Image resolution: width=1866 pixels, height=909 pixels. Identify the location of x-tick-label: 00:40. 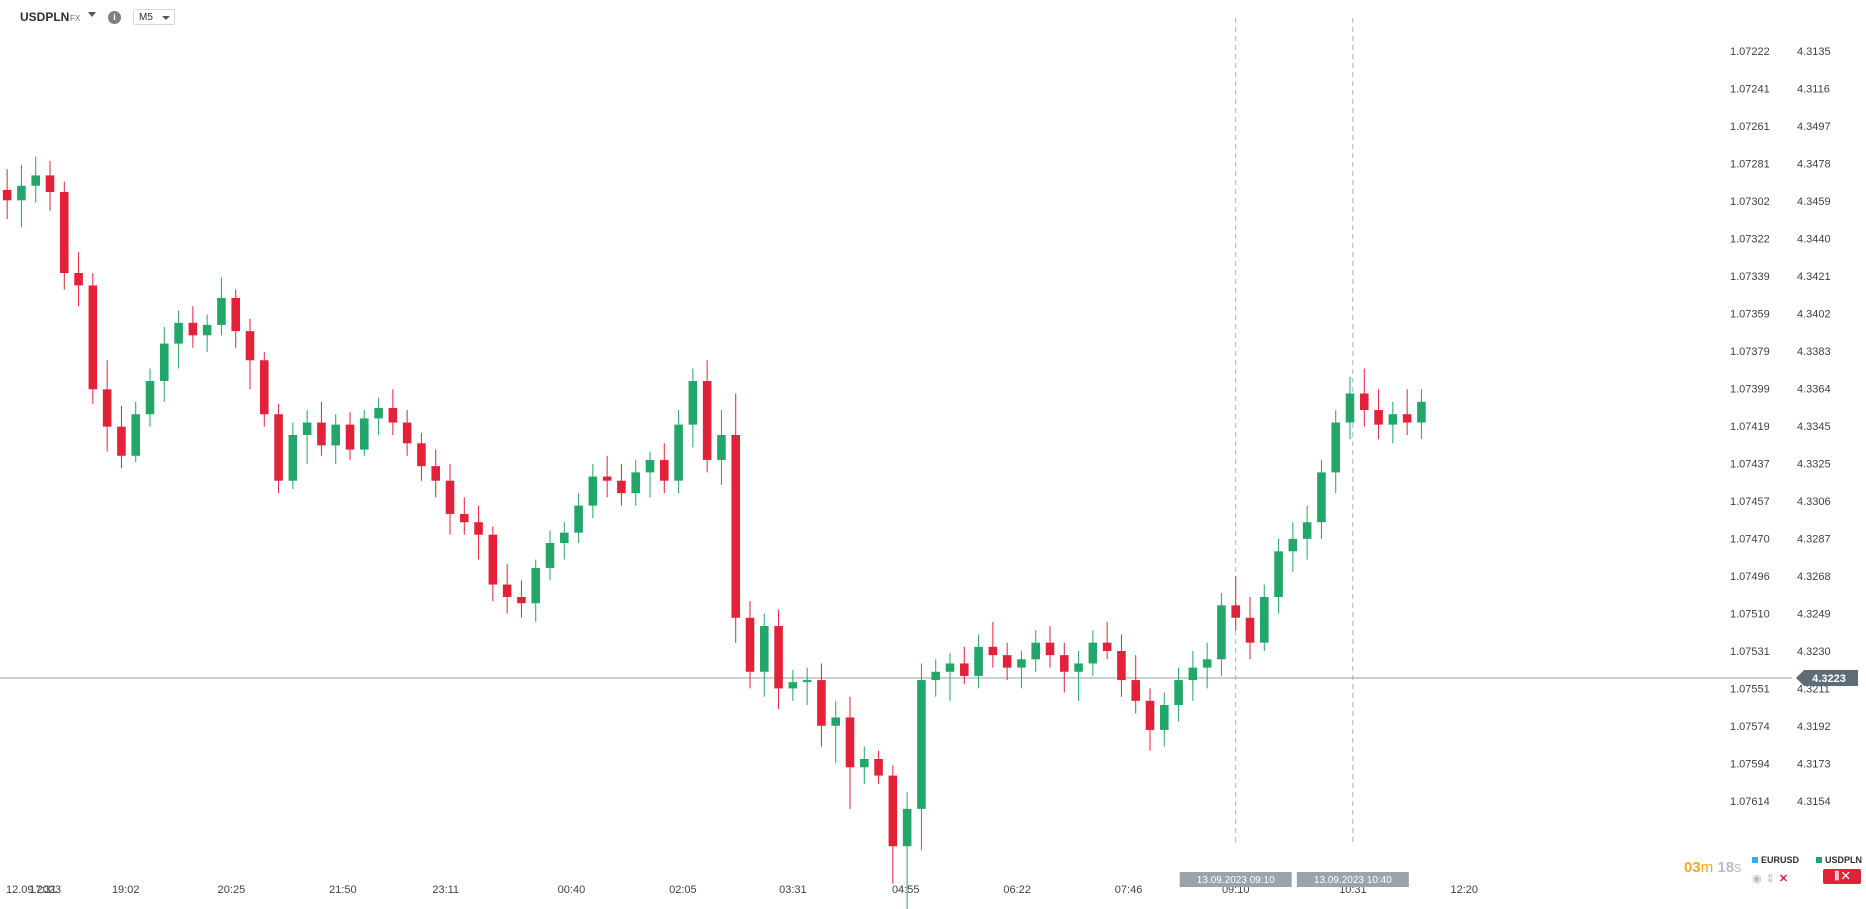
(572, 890).